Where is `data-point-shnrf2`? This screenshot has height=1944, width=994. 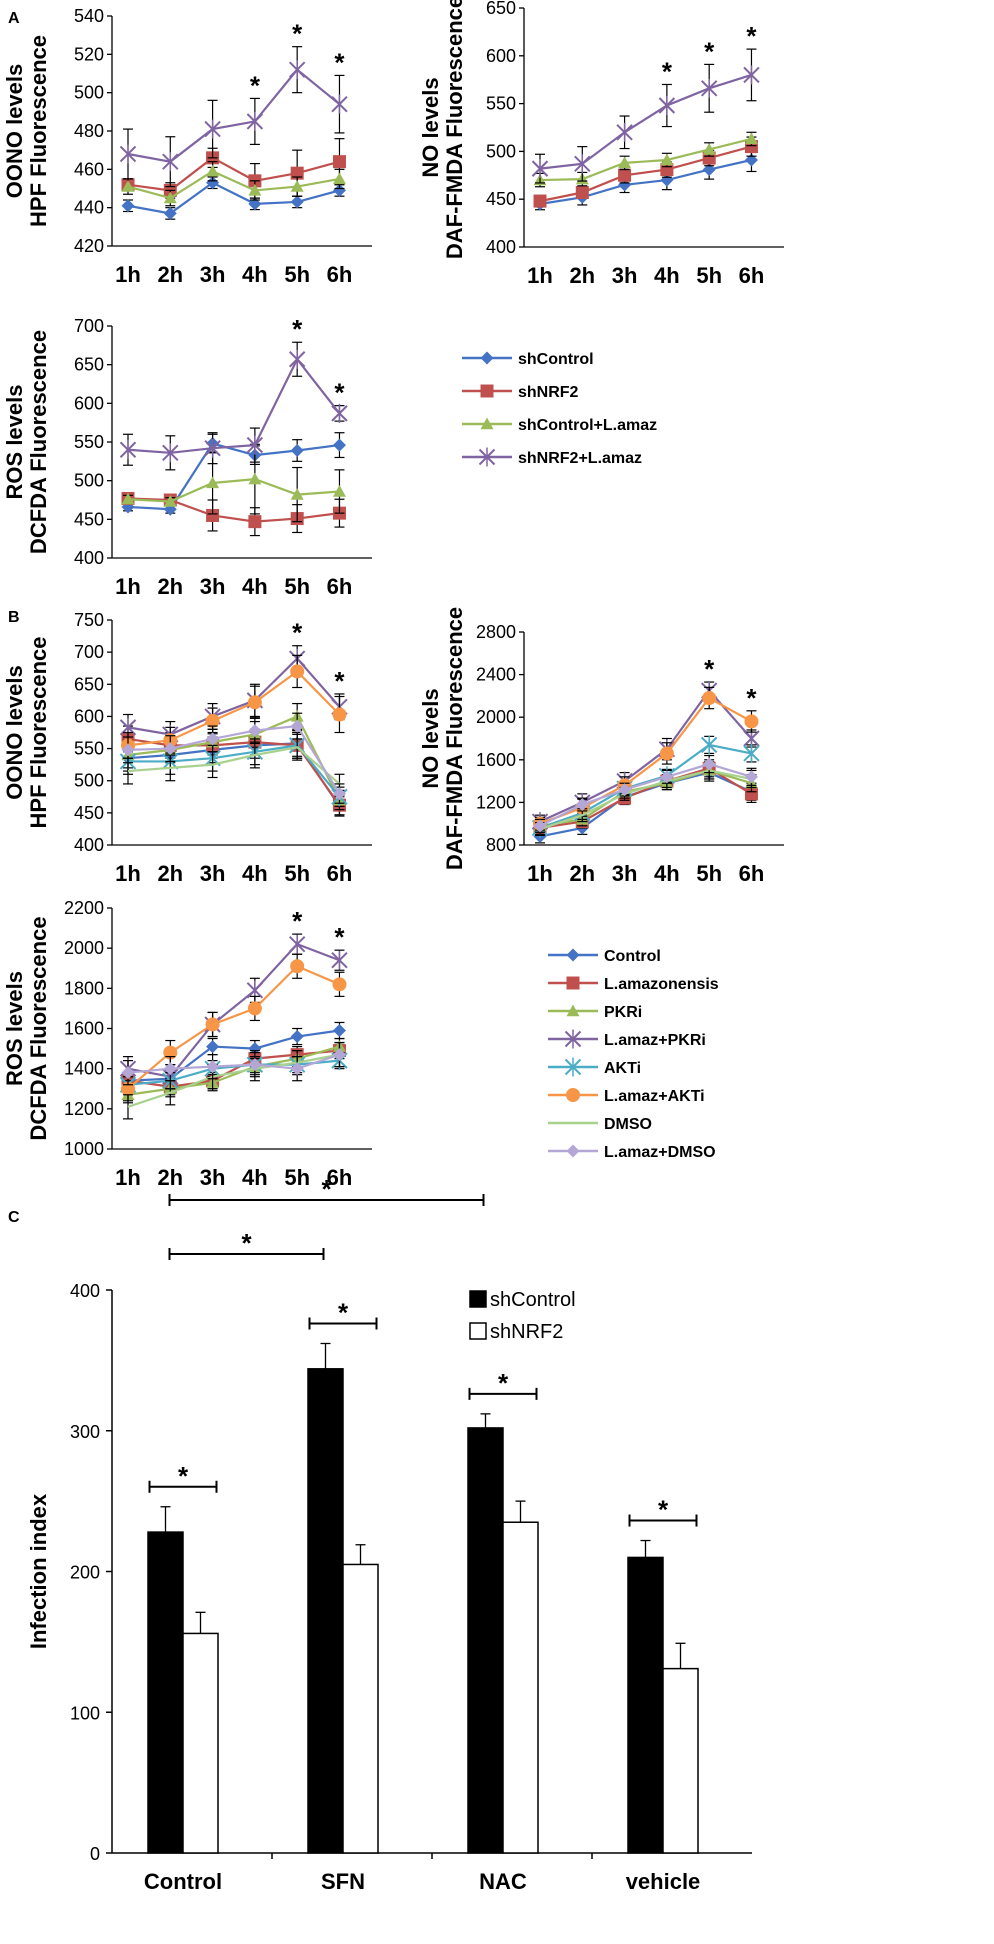
data-point-shnrf2 is located at coordinates (709, 158).